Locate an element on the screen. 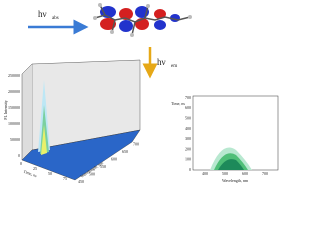  contour-x-label: Wavelength, nm is located at coordinates (235, 181).